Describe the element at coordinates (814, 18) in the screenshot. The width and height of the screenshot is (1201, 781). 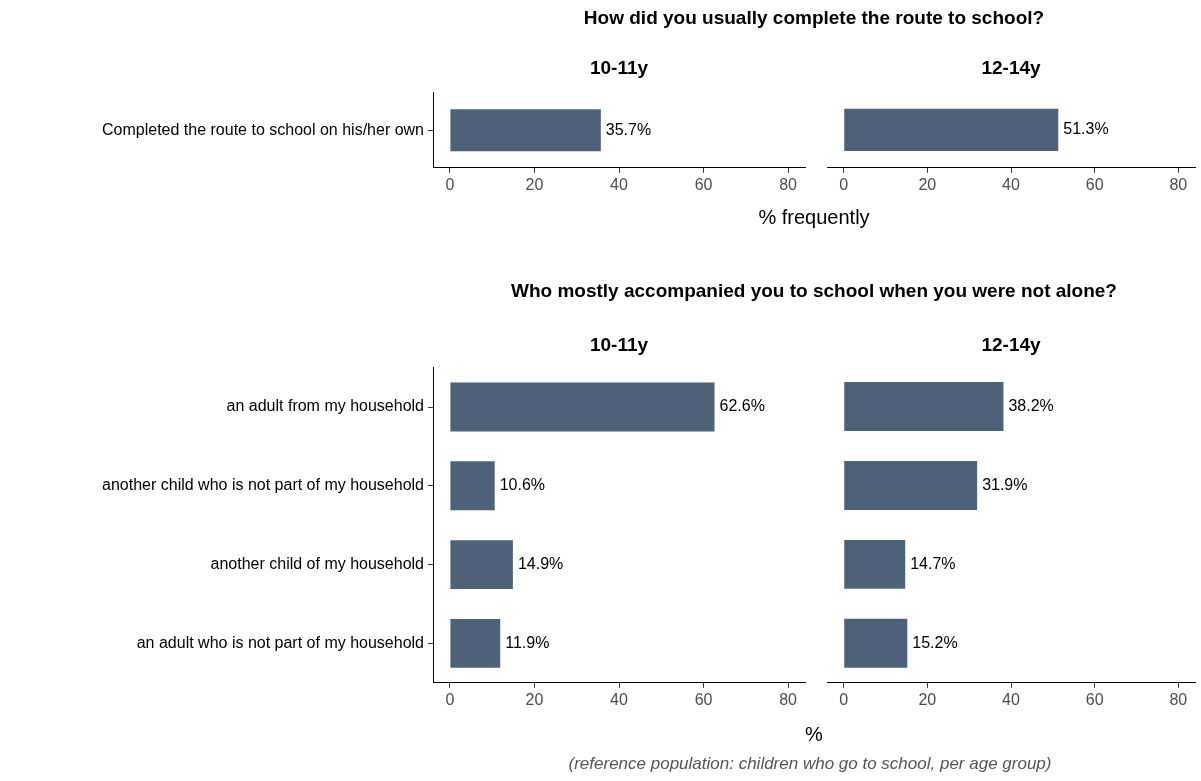
I see `chart-title: How did you usually complete the route to school?` at that location.